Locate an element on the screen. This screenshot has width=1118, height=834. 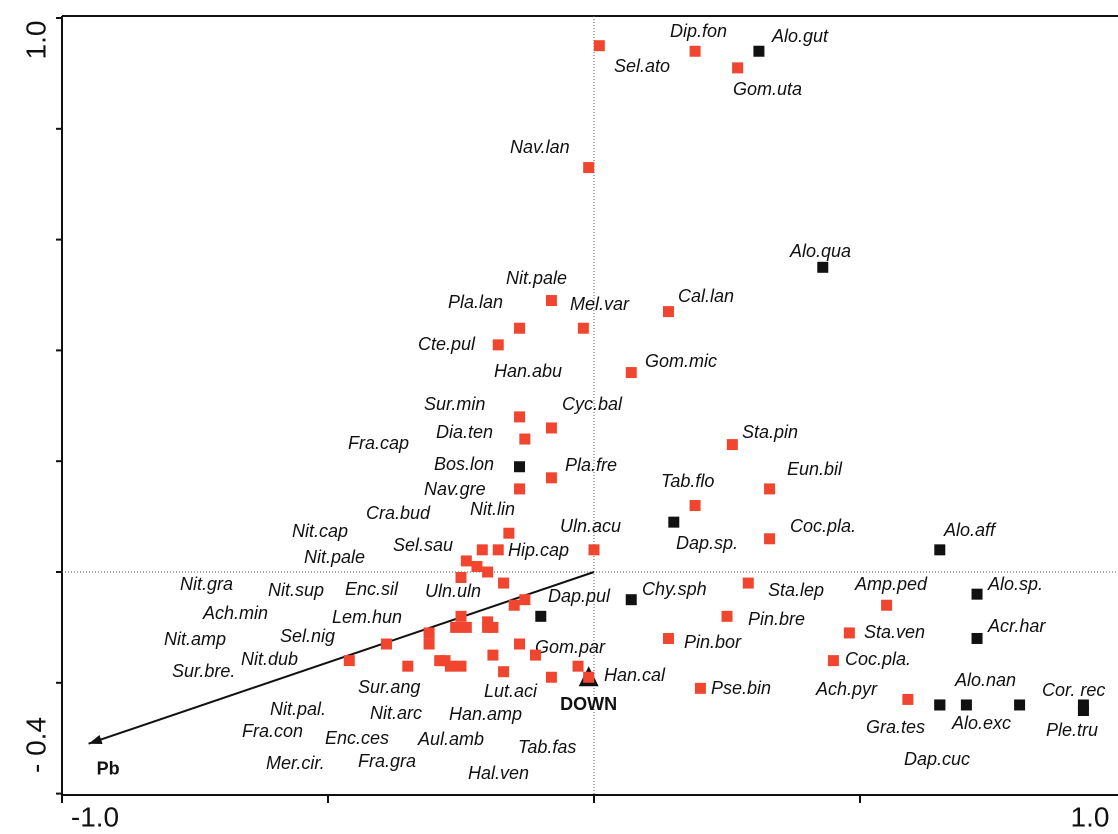
species-label: Chy.sph is located at coordinates (674, 589).